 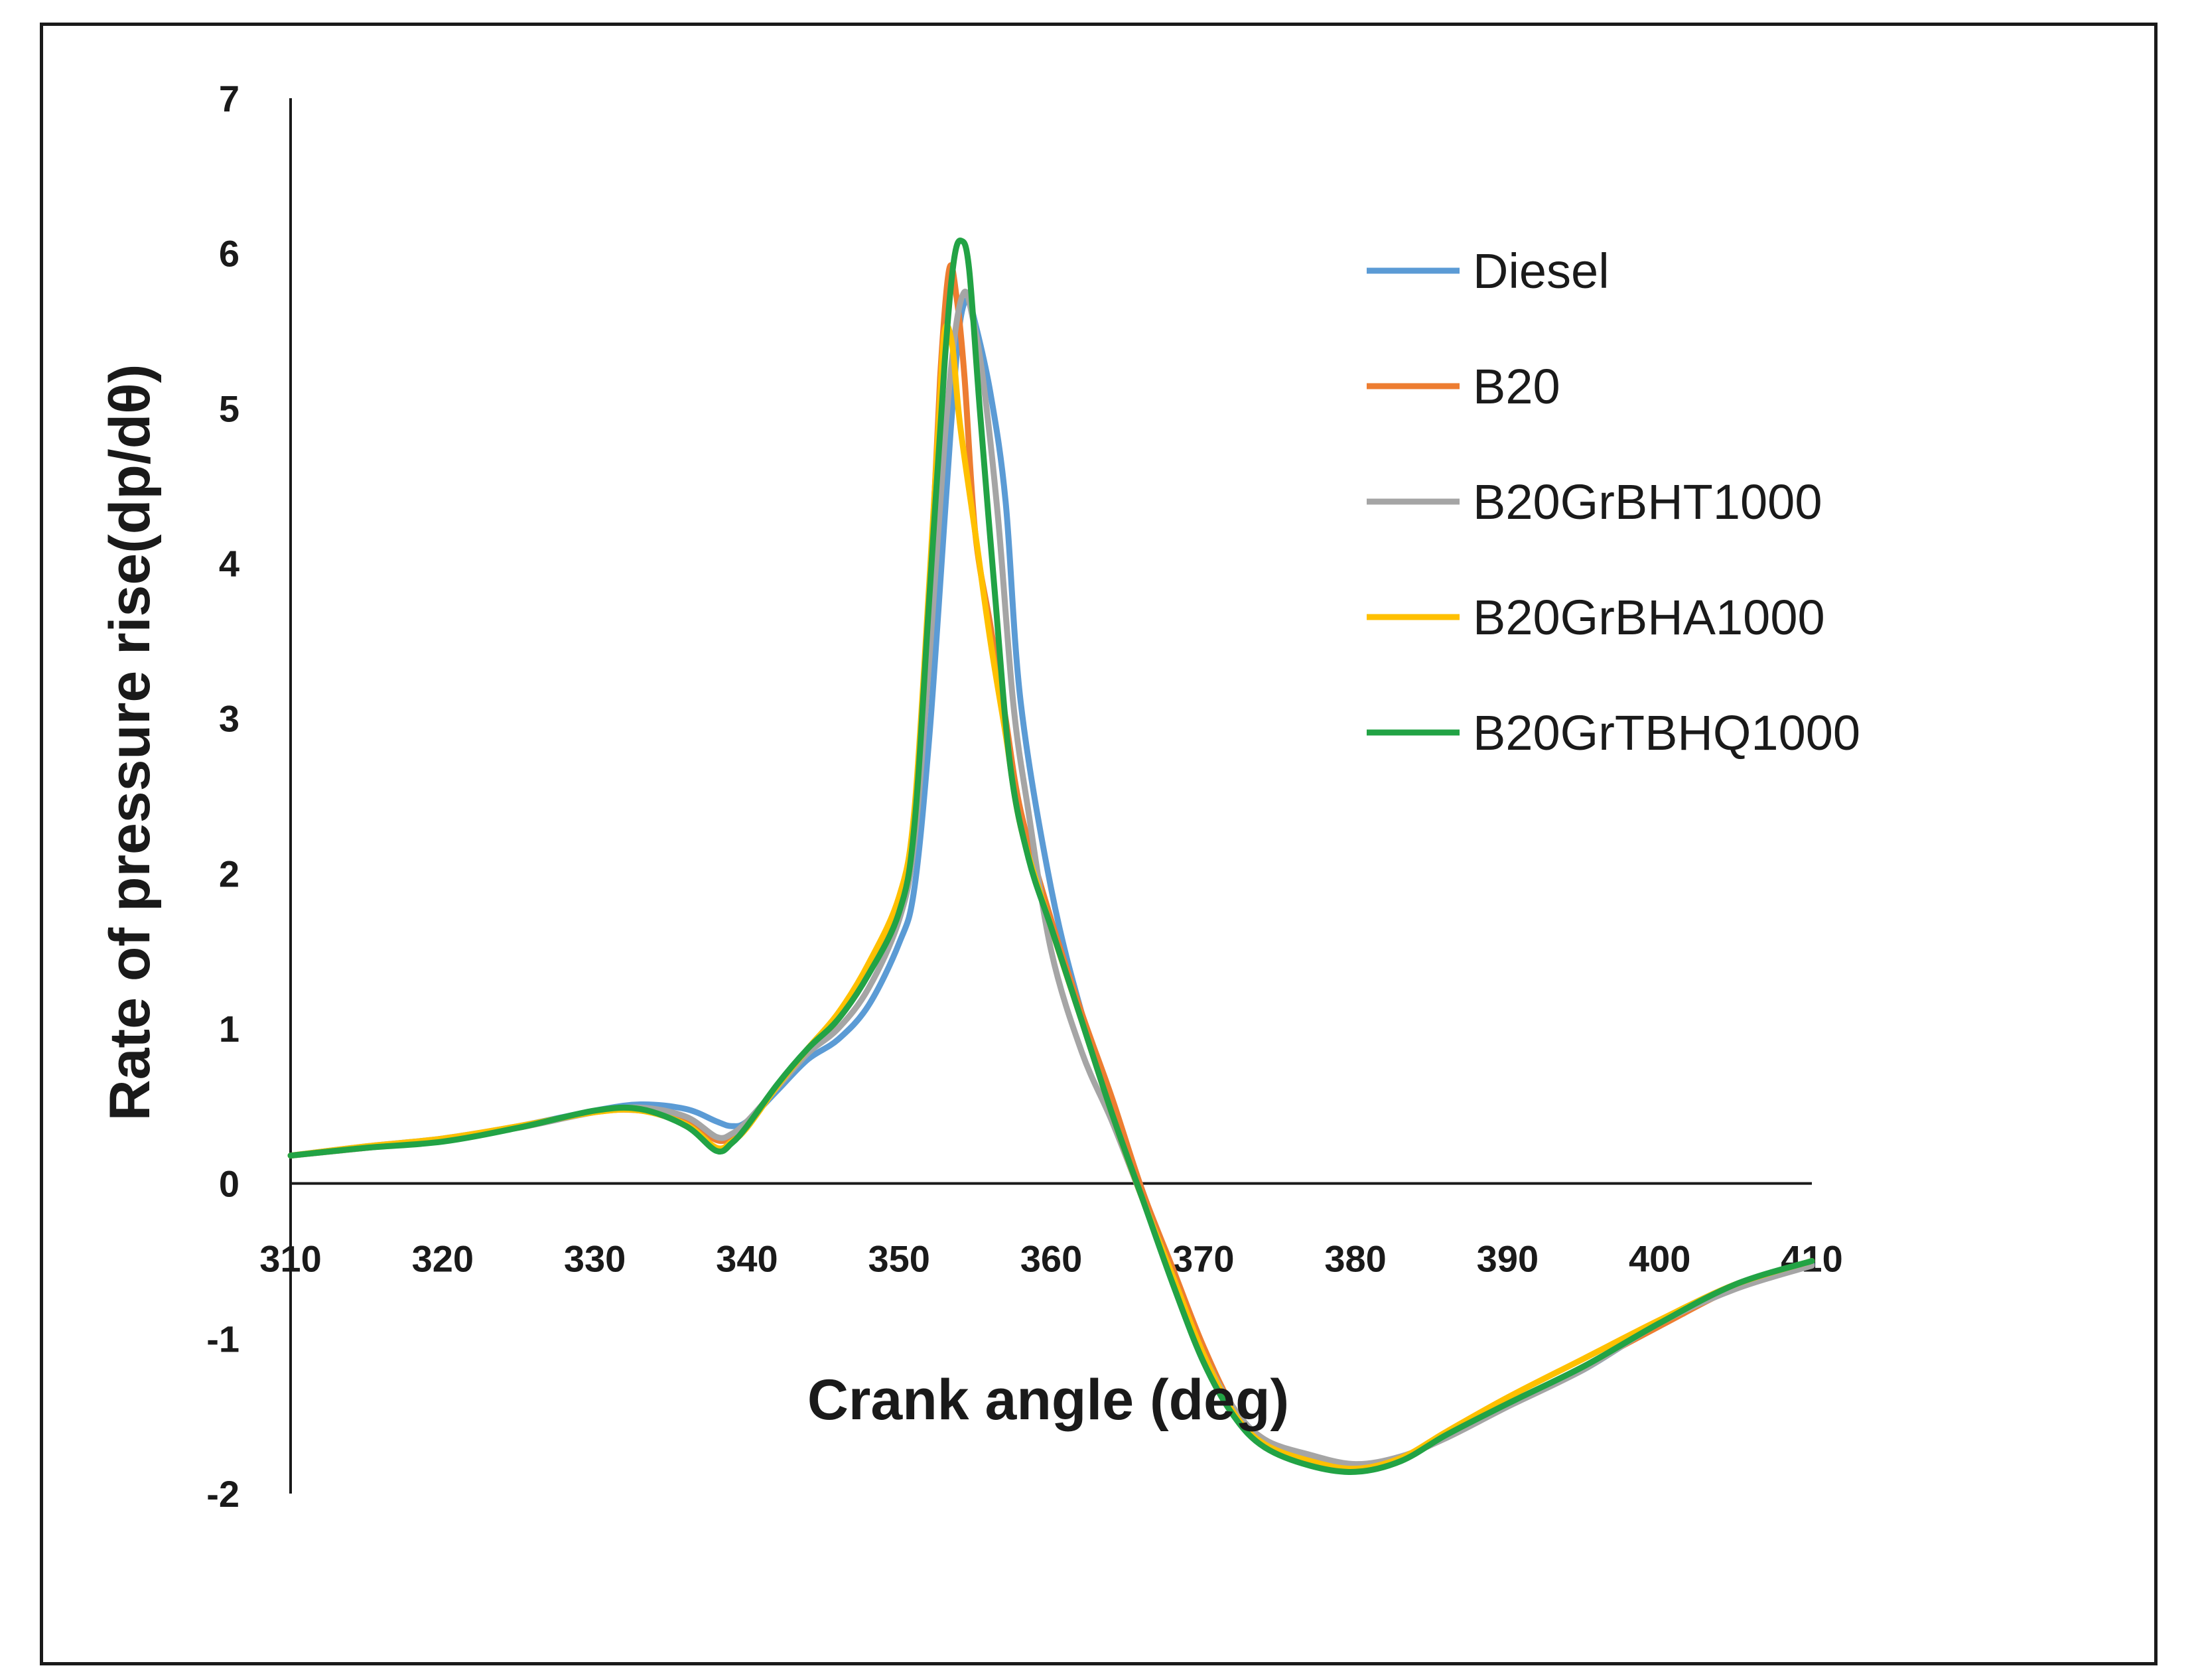 I want to click on legend-label-diesel: Diesel, so click(x=1541, y=271).